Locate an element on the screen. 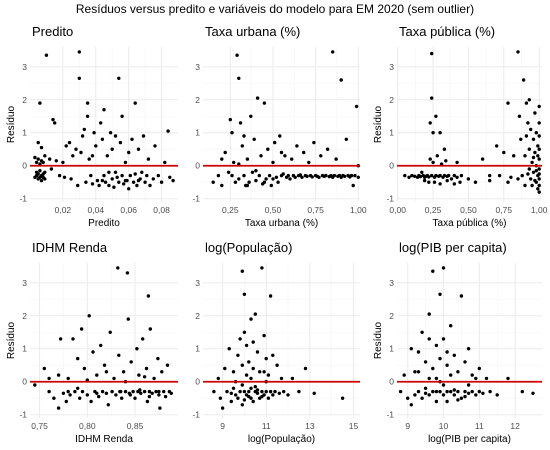  y-tick-label: 2 is located at coordinates (391, 100).